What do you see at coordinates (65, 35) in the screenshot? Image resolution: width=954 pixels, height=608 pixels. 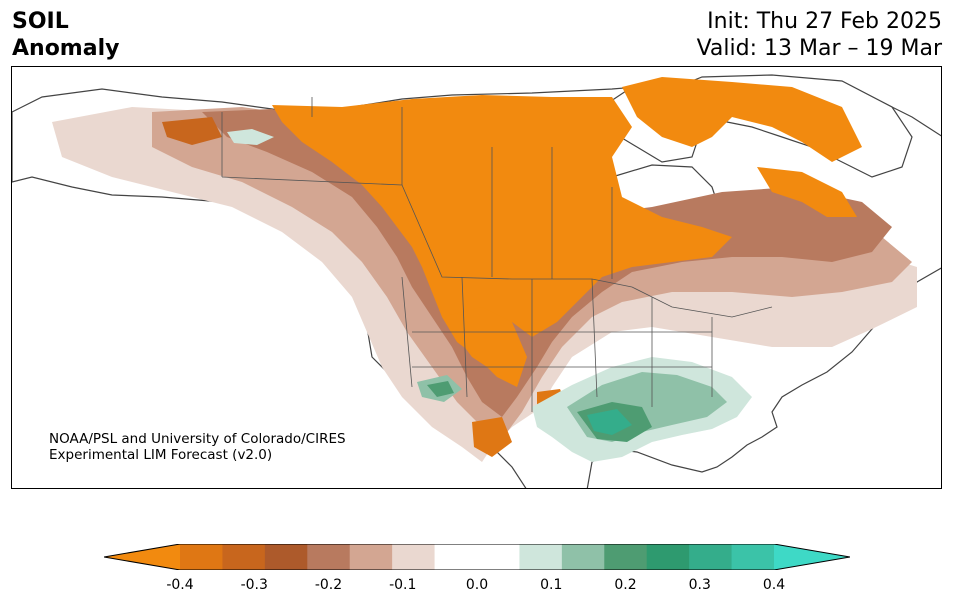 I see `map-title: SOIL Anomaly` at bounding box center [65, 35].